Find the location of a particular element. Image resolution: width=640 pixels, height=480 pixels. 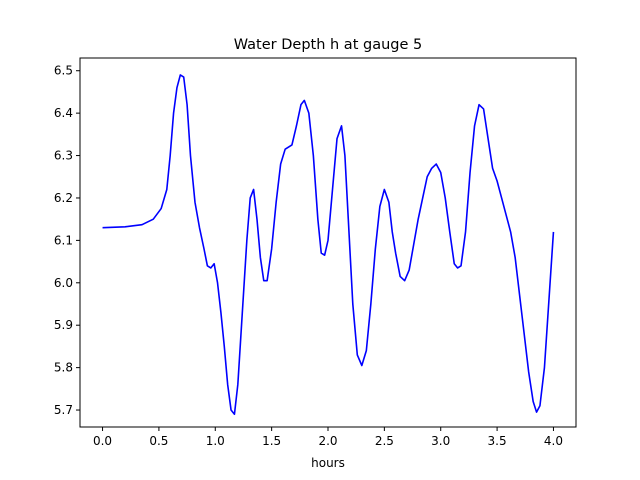

y-tick-label: 6.4 is located at coordinates (63, 113).